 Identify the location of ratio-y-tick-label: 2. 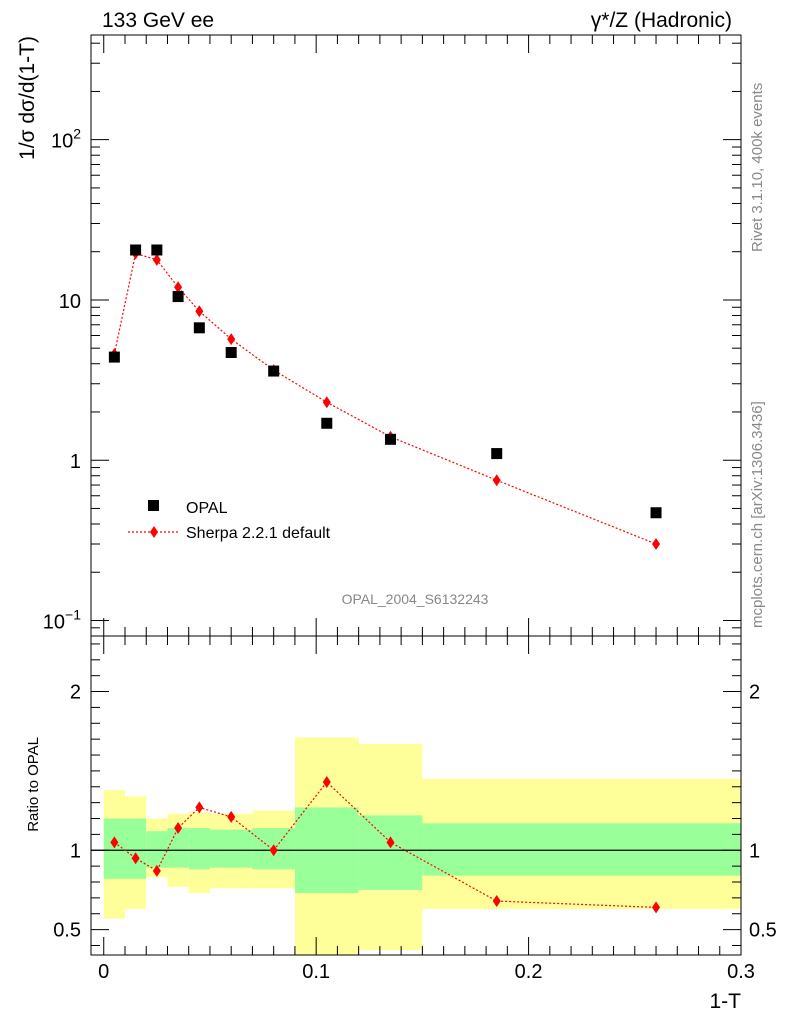
(75, 693).